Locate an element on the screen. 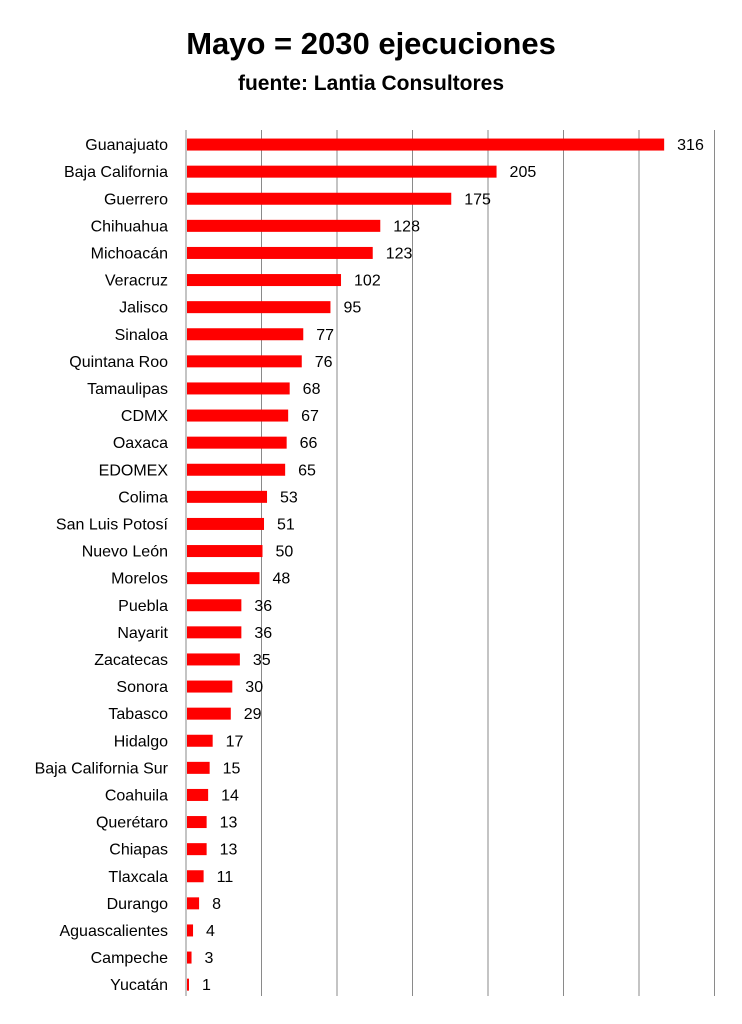  value-label: 102 is located at coordinates (367, 281).